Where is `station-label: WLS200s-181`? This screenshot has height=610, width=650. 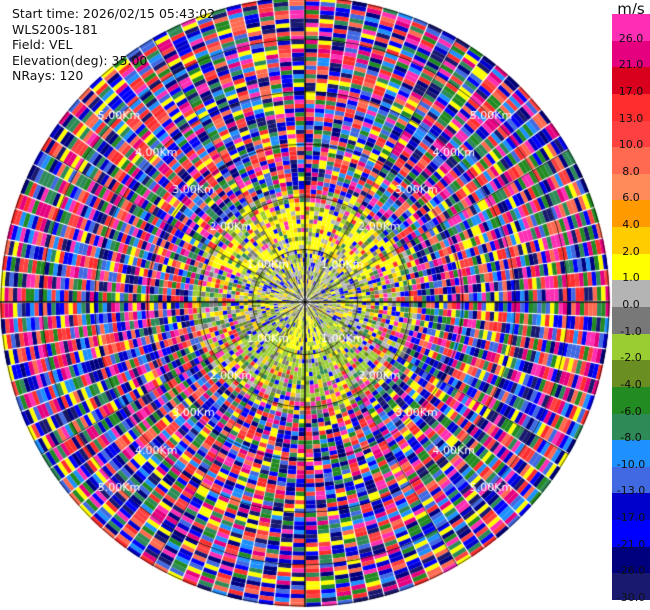 station-label: WLS200s-181 is located at coordinates (55, 29).